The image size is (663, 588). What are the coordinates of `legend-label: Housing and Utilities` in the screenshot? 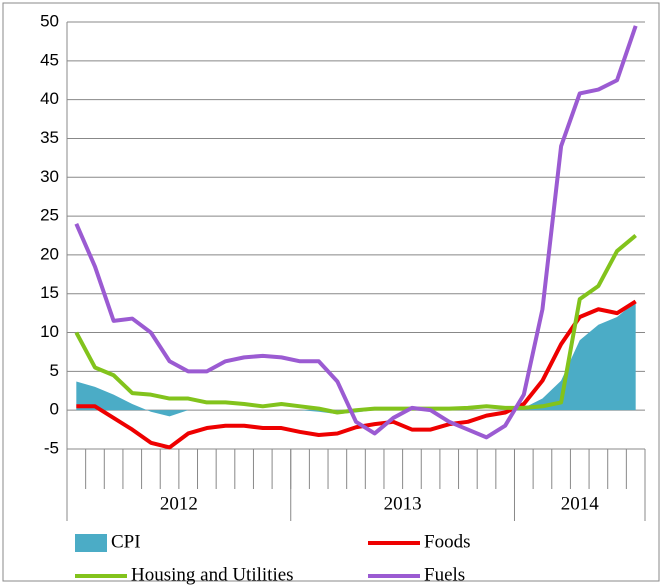 It's located at (212, 574).